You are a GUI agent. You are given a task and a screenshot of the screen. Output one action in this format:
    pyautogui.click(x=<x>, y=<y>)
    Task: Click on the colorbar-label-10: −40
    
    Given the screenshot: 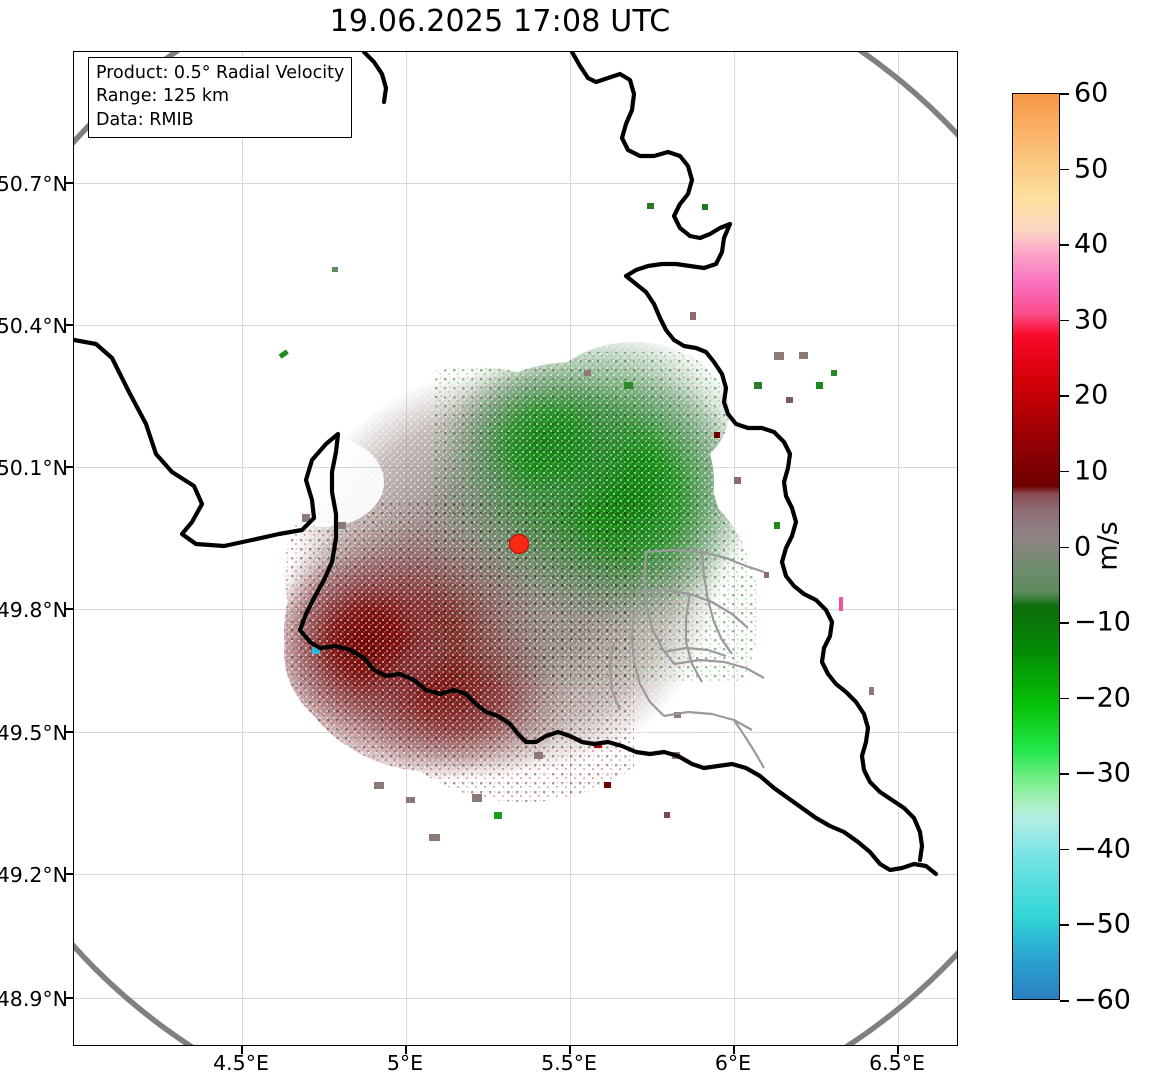 What is the action you would take?
    pyautogui.click(x=1102, y=849)
    